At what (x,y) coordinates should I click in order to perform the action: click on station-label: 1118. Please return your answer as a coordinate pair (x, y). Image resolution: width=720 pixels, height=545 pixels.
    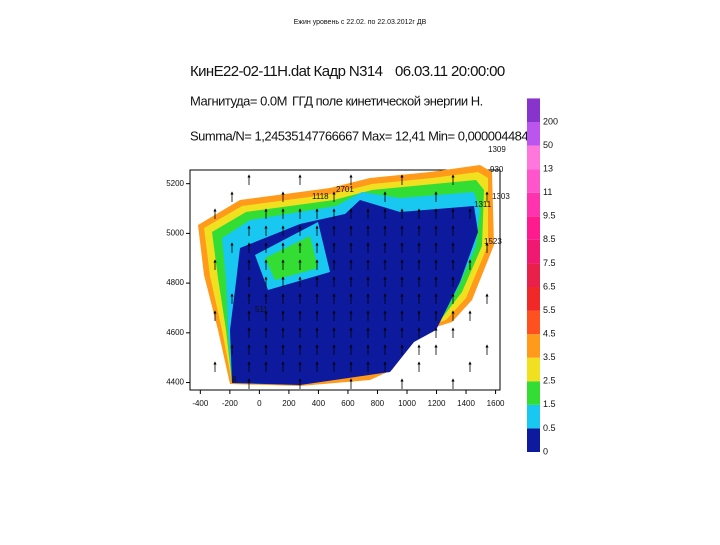
    Looking at the image, I should click on (320, 196).